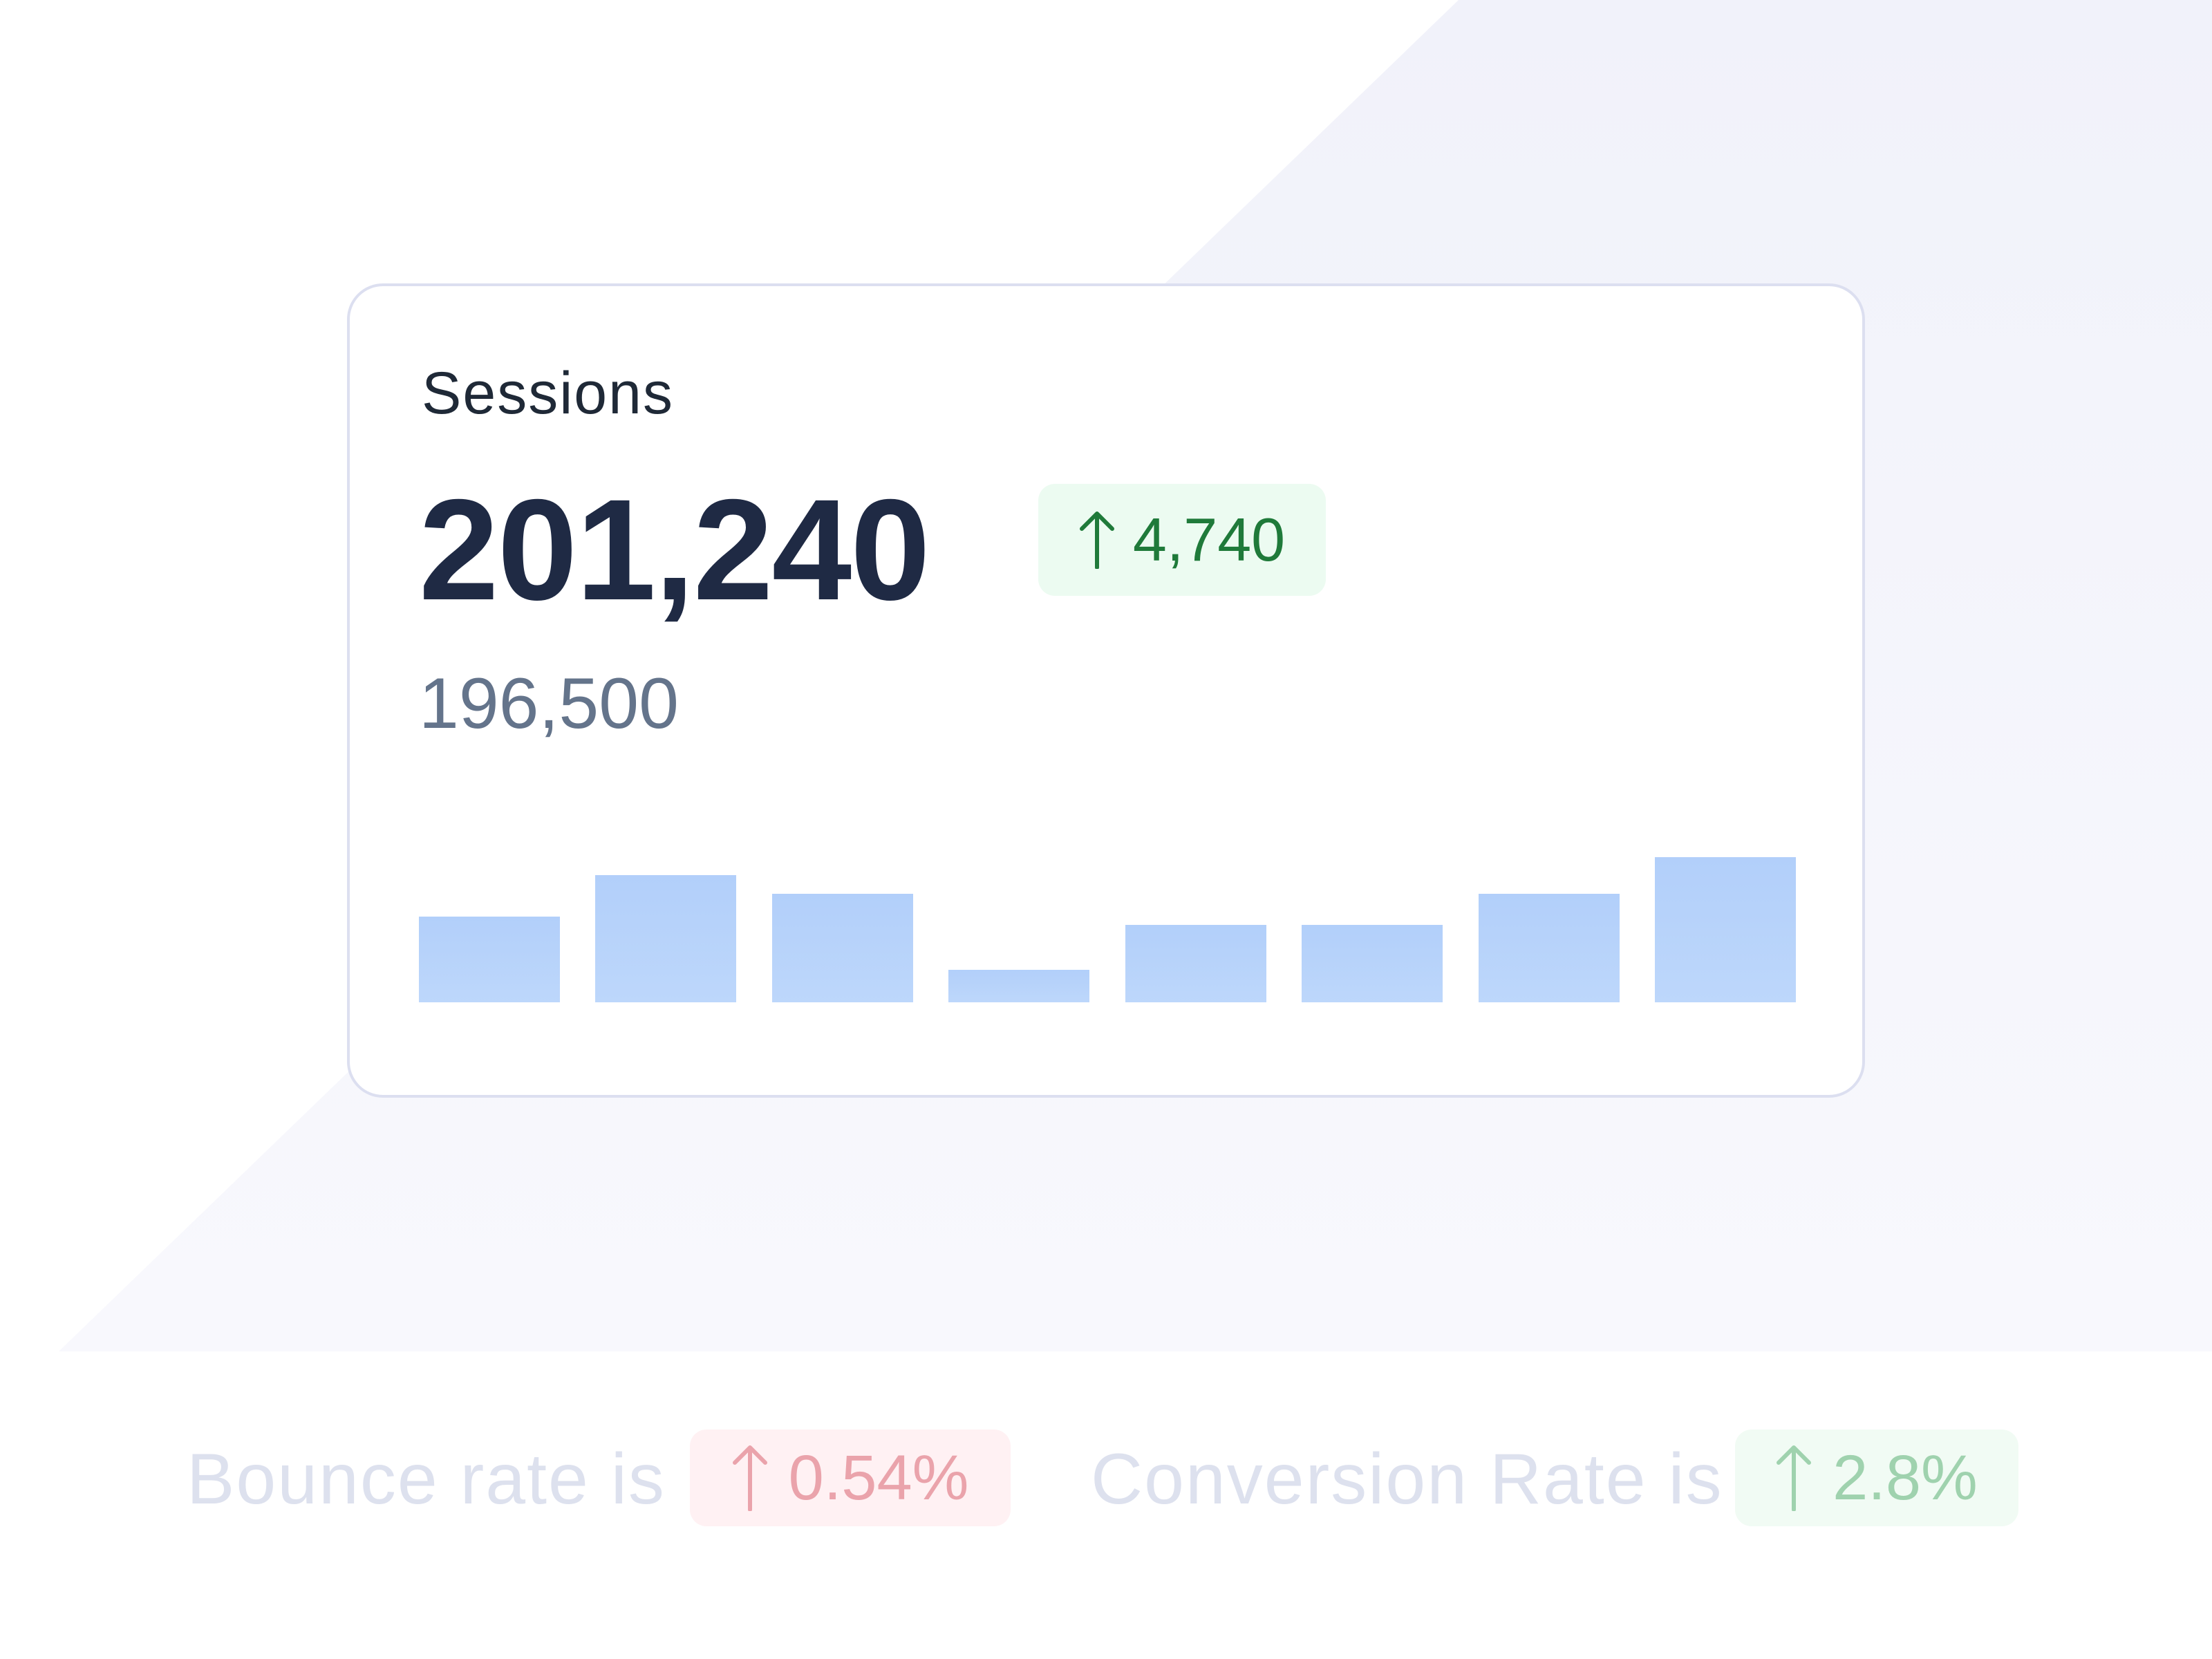 Image resolution: width=2212 pixels, height=1659 pixels. I want to click on delta-badge: 4,740, so click(1182, 540).